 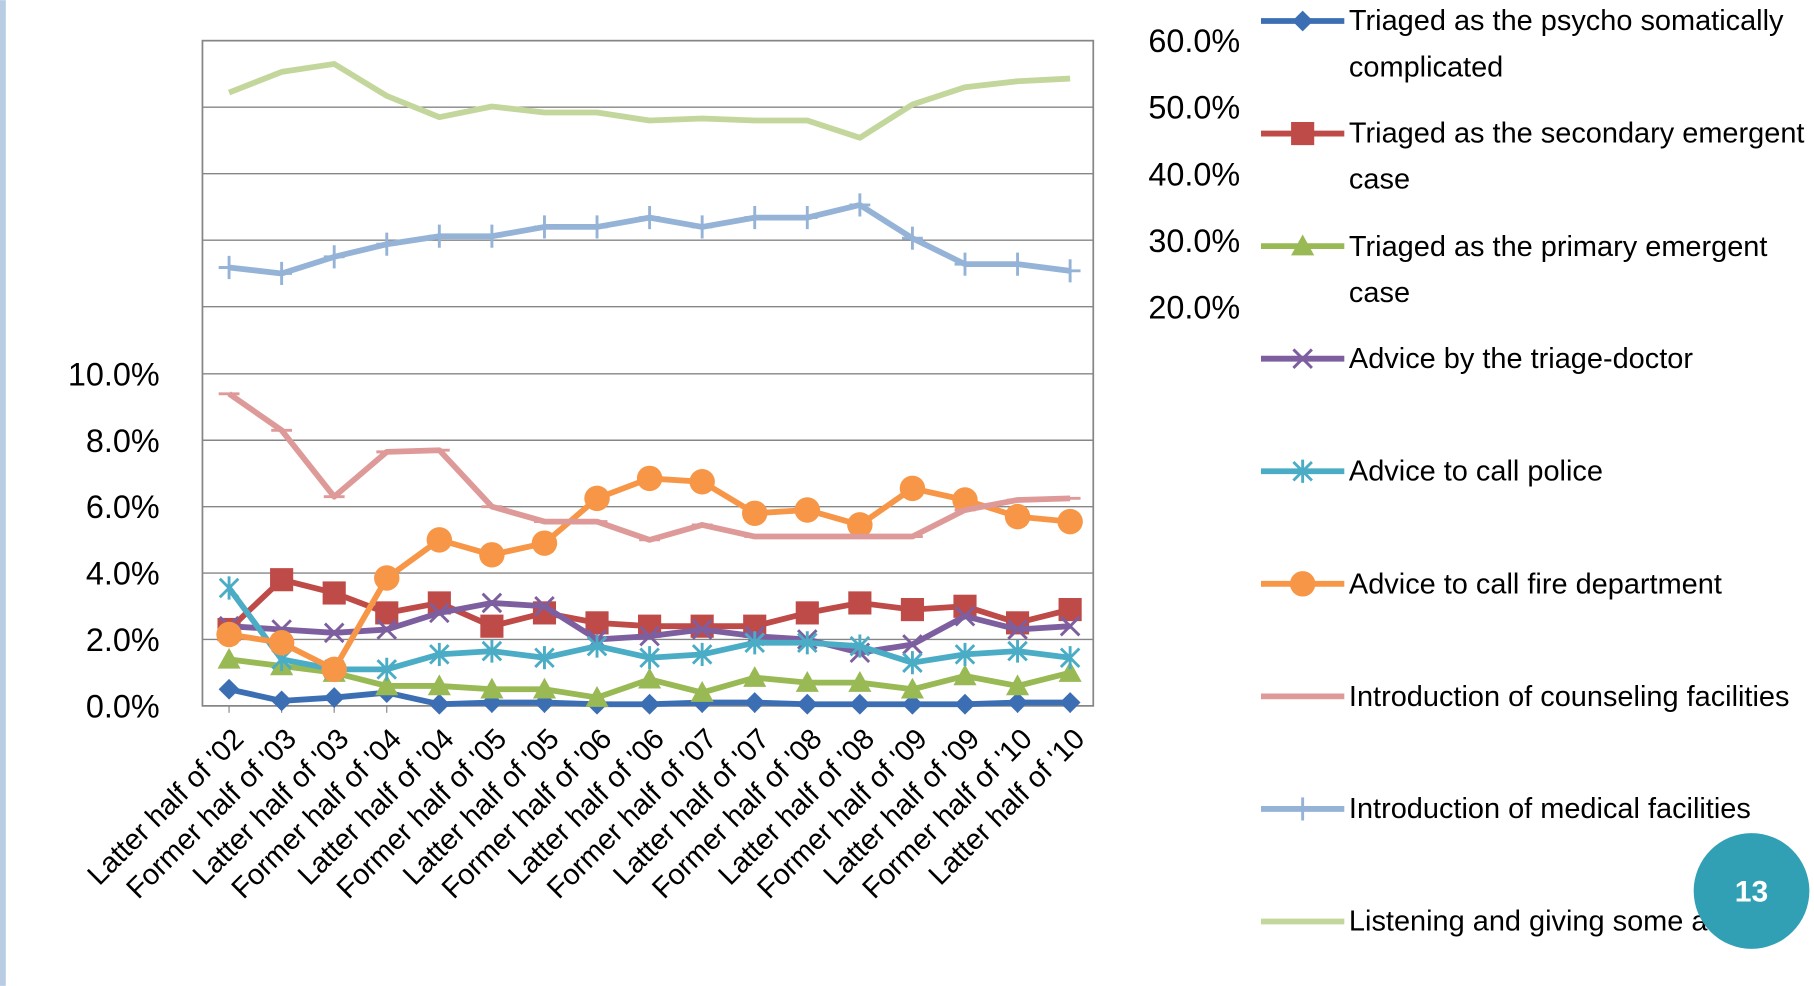 I want to click on legend-label: Advice by the triage-doctor, so click(x=1520, y=358).